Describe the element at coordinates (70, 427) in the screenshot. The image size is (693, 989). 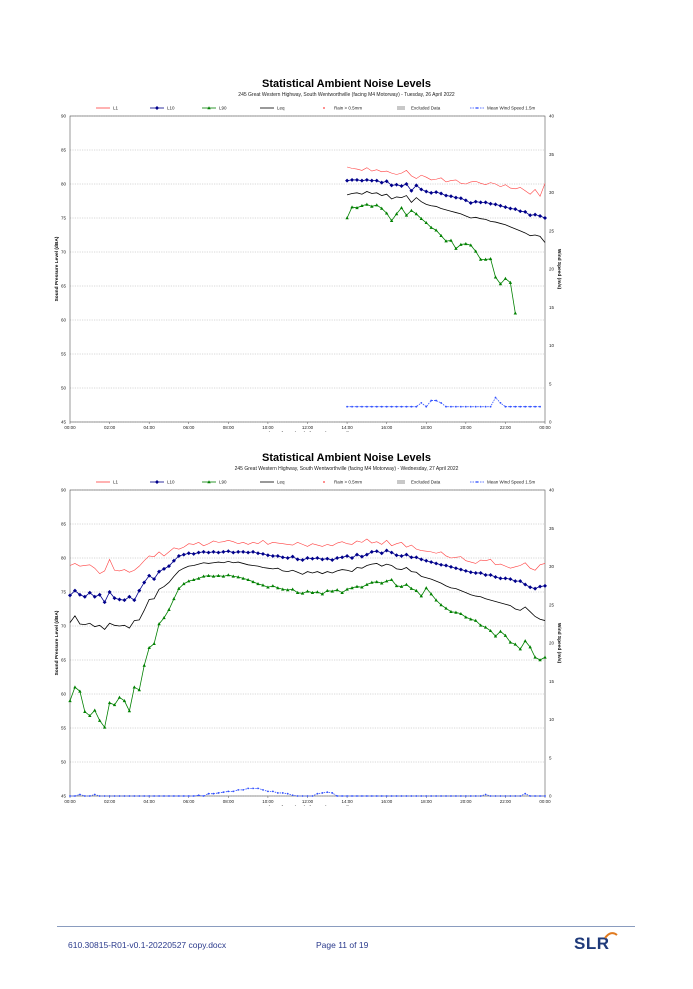
I see `x-tick-label: 00:00` at that location.